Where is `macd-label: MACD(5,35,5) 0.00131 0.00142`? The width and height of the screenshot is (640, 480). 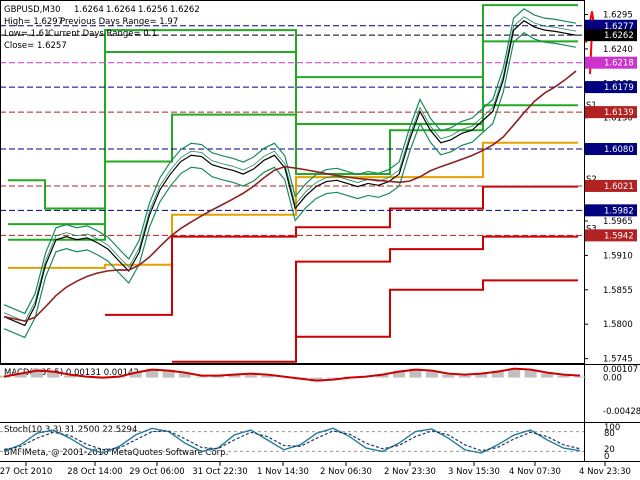
macd-label: MACD(5,35,5) 0.00131 0.00142 is located at coordinates (71, 373).